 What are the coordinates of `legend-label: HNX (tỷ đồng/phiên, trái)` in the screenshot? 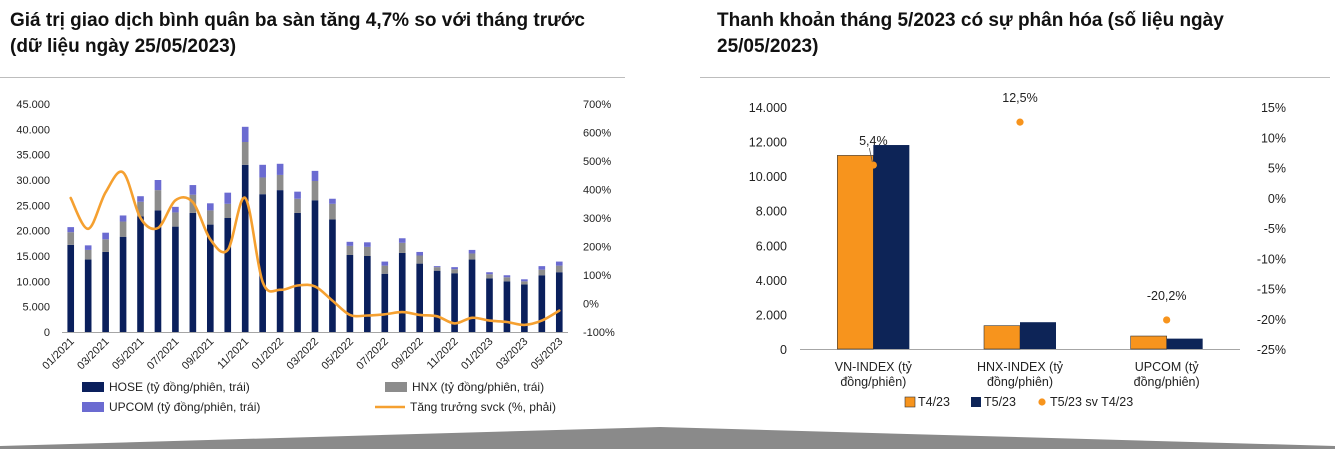 It's located at (478, 387).